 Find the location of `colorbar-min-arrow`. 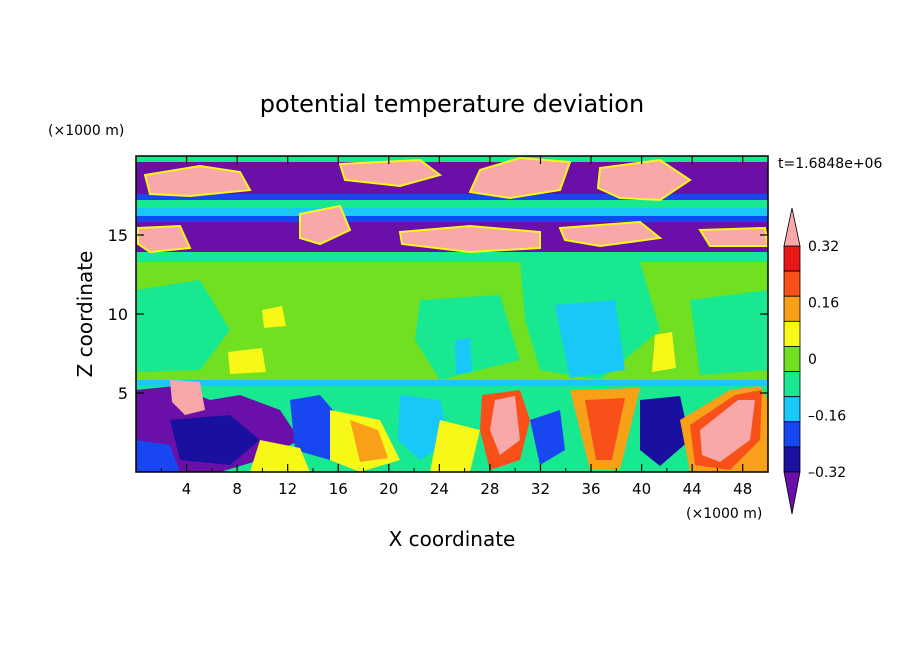

colorbar-min-arrow is located at coordinates (792, 493).